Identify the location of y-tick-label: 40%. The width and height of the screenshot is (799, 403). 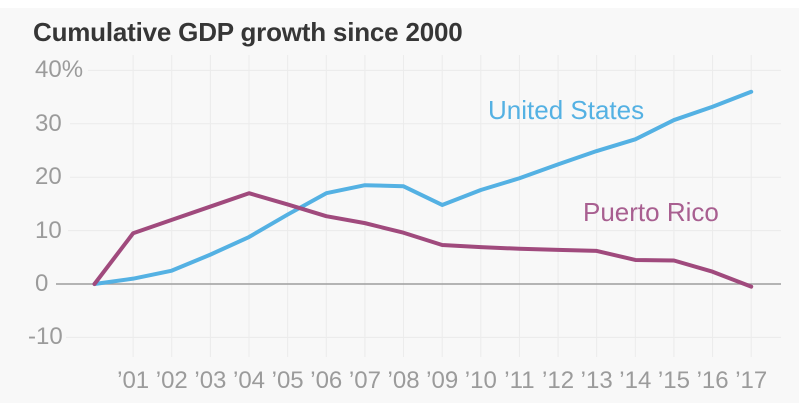
(59, 70).